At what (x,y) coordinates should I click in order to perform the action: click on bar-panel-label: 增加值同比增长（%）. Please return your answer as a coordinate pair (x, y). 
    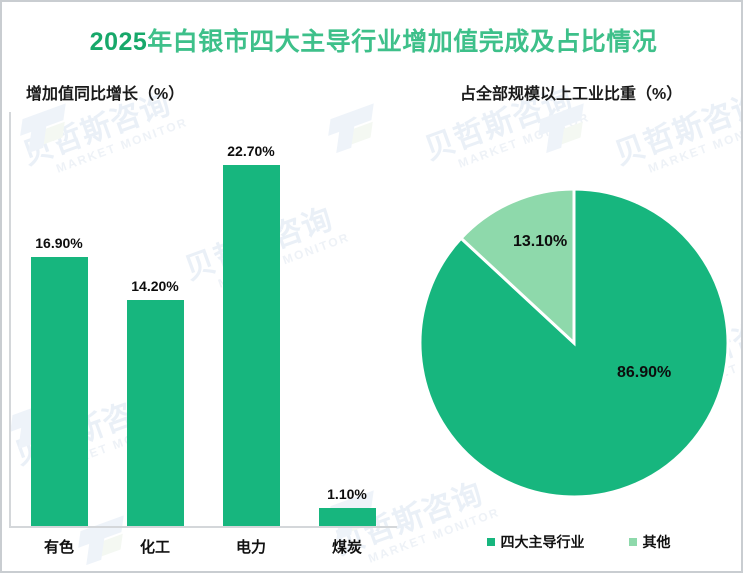
    Looking at the image, I should click on (105, 94).